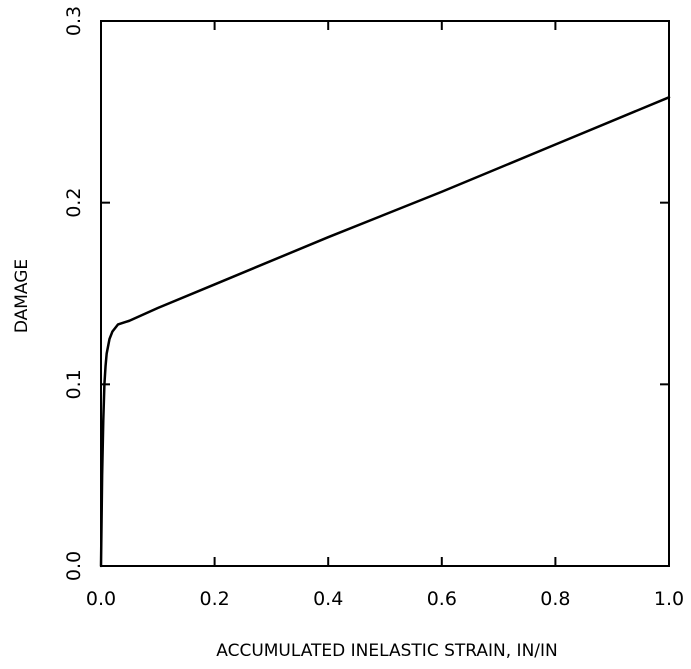 The width and height of the screenshot is (691, 669). Describe the element at coordinates (387, 651) in the screenshot. I see `x-axis-label: ACCUMULATED INELASTIC STRAIN, IN/IN` at that location.